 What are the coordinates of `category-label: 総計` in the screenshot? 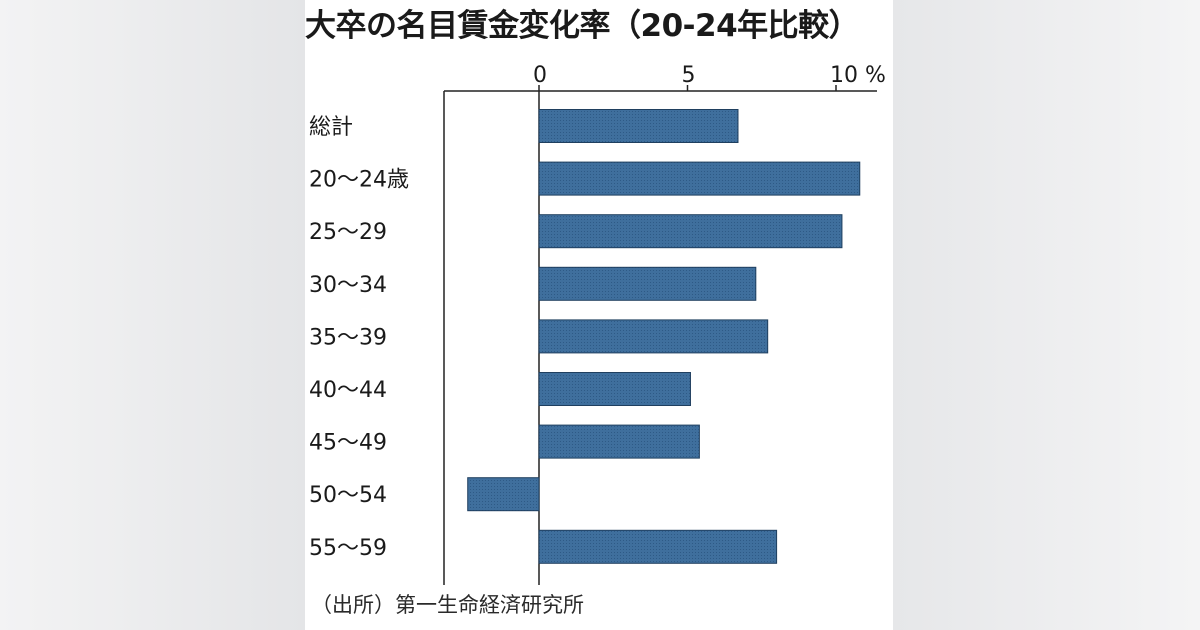 It's located at (331, 127).